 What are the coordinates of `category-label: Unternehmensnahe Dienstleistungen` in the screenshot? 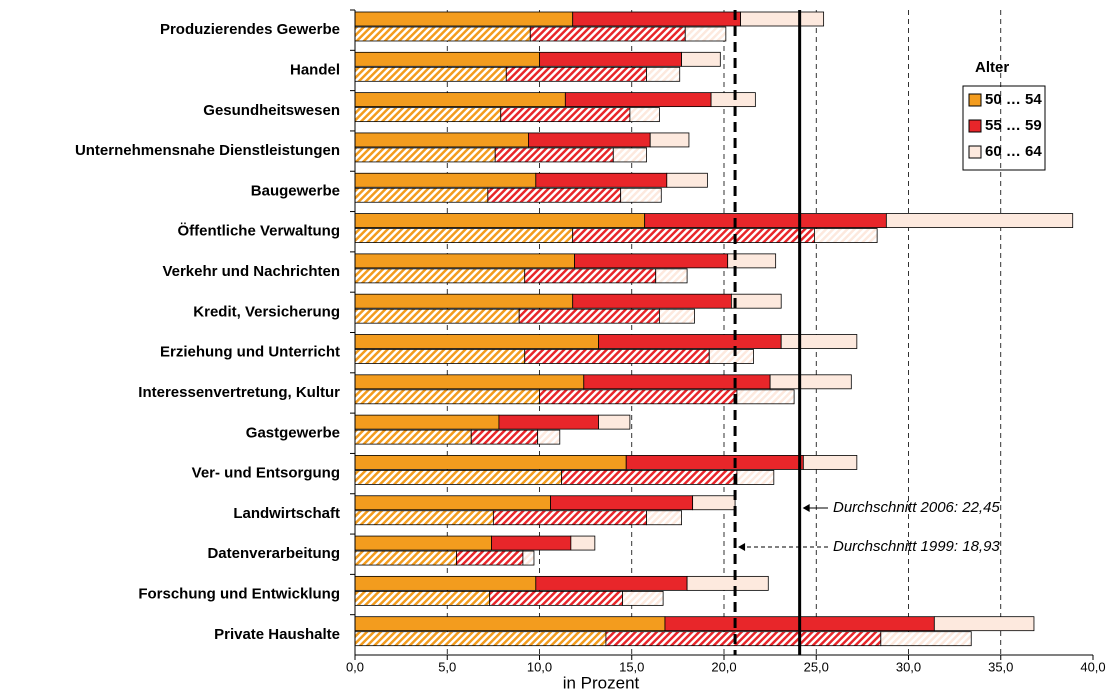 It's located at (207, 150).